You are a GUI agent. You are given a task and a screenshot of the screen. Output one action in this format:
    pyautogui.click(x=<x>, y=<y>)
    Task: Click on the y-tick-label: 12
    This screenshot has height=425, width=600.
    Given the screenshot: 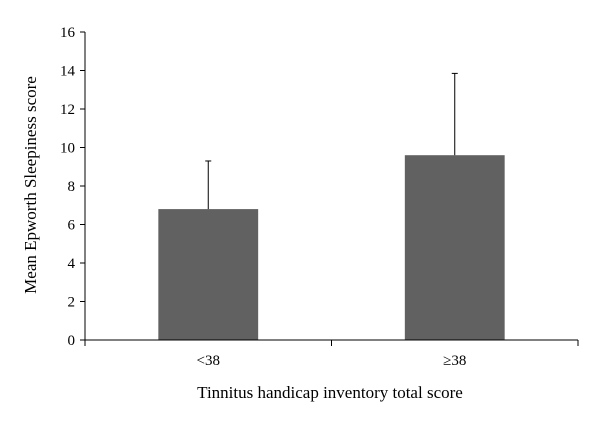 What is the action you would take?
    pyautogui.click(x=67, y=110)
    